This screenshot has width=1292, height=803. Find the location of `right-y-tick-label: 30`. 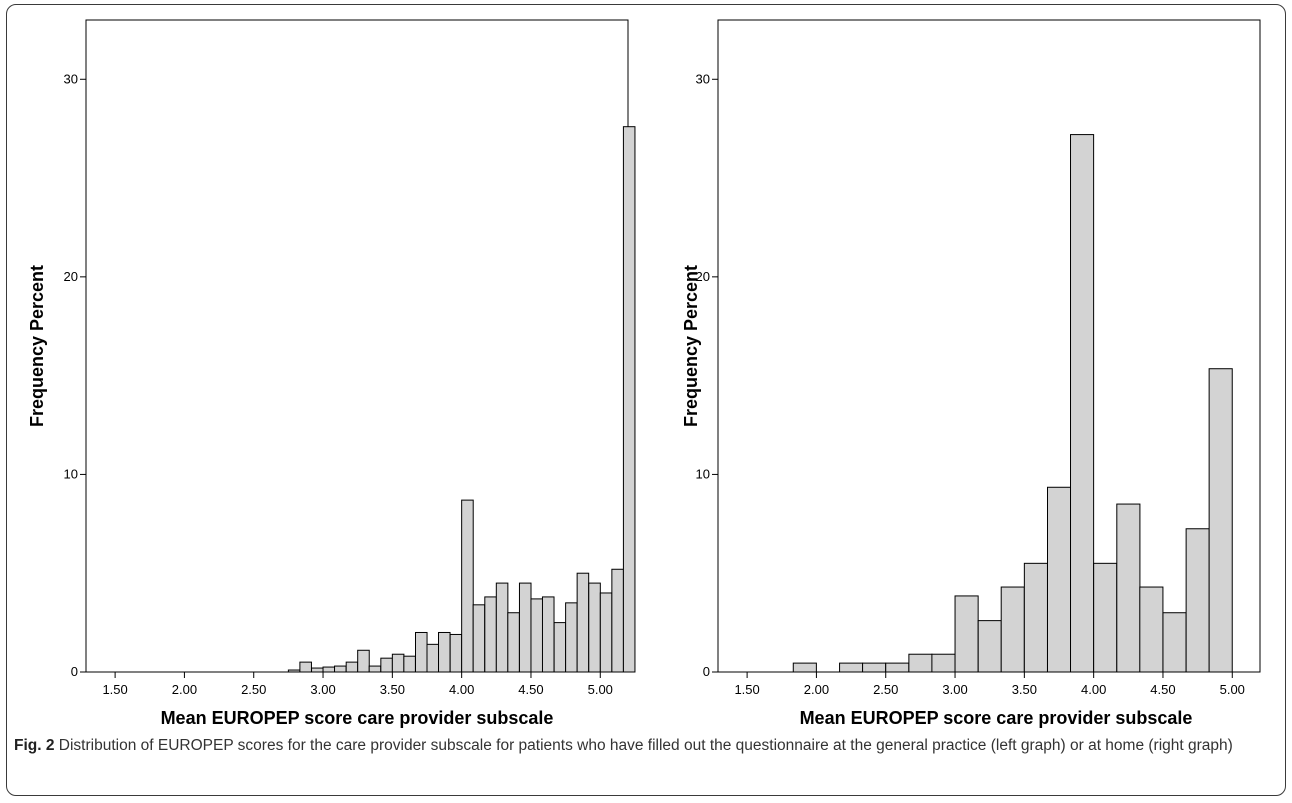

right-y-tick-label: 30 is located at coordinates (703, 78).